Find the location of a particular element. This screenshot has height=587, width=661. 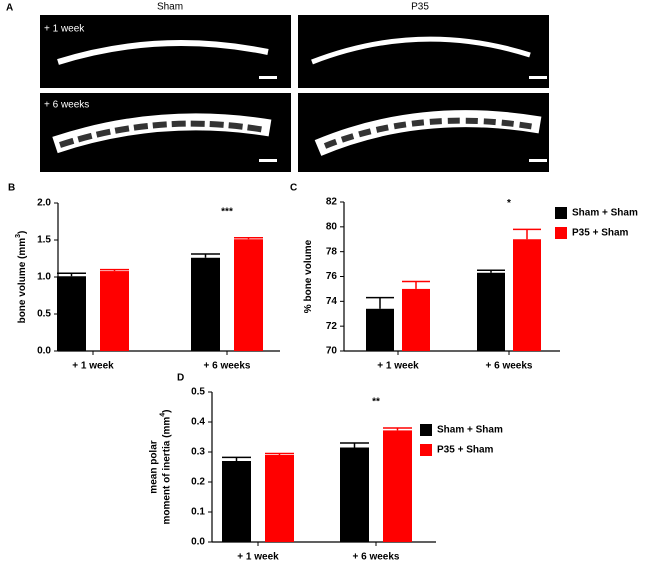

label-part: % bone volume is located at coordinates (308, 276).